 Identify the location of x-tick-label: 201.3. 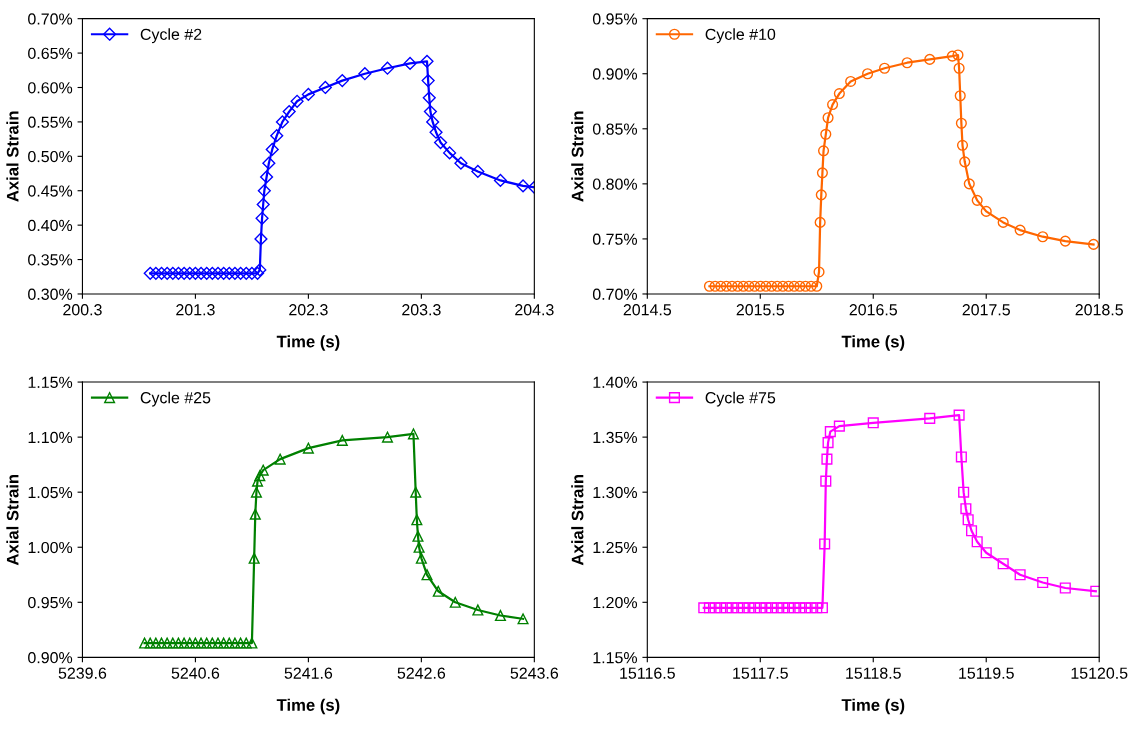
(195, 310).